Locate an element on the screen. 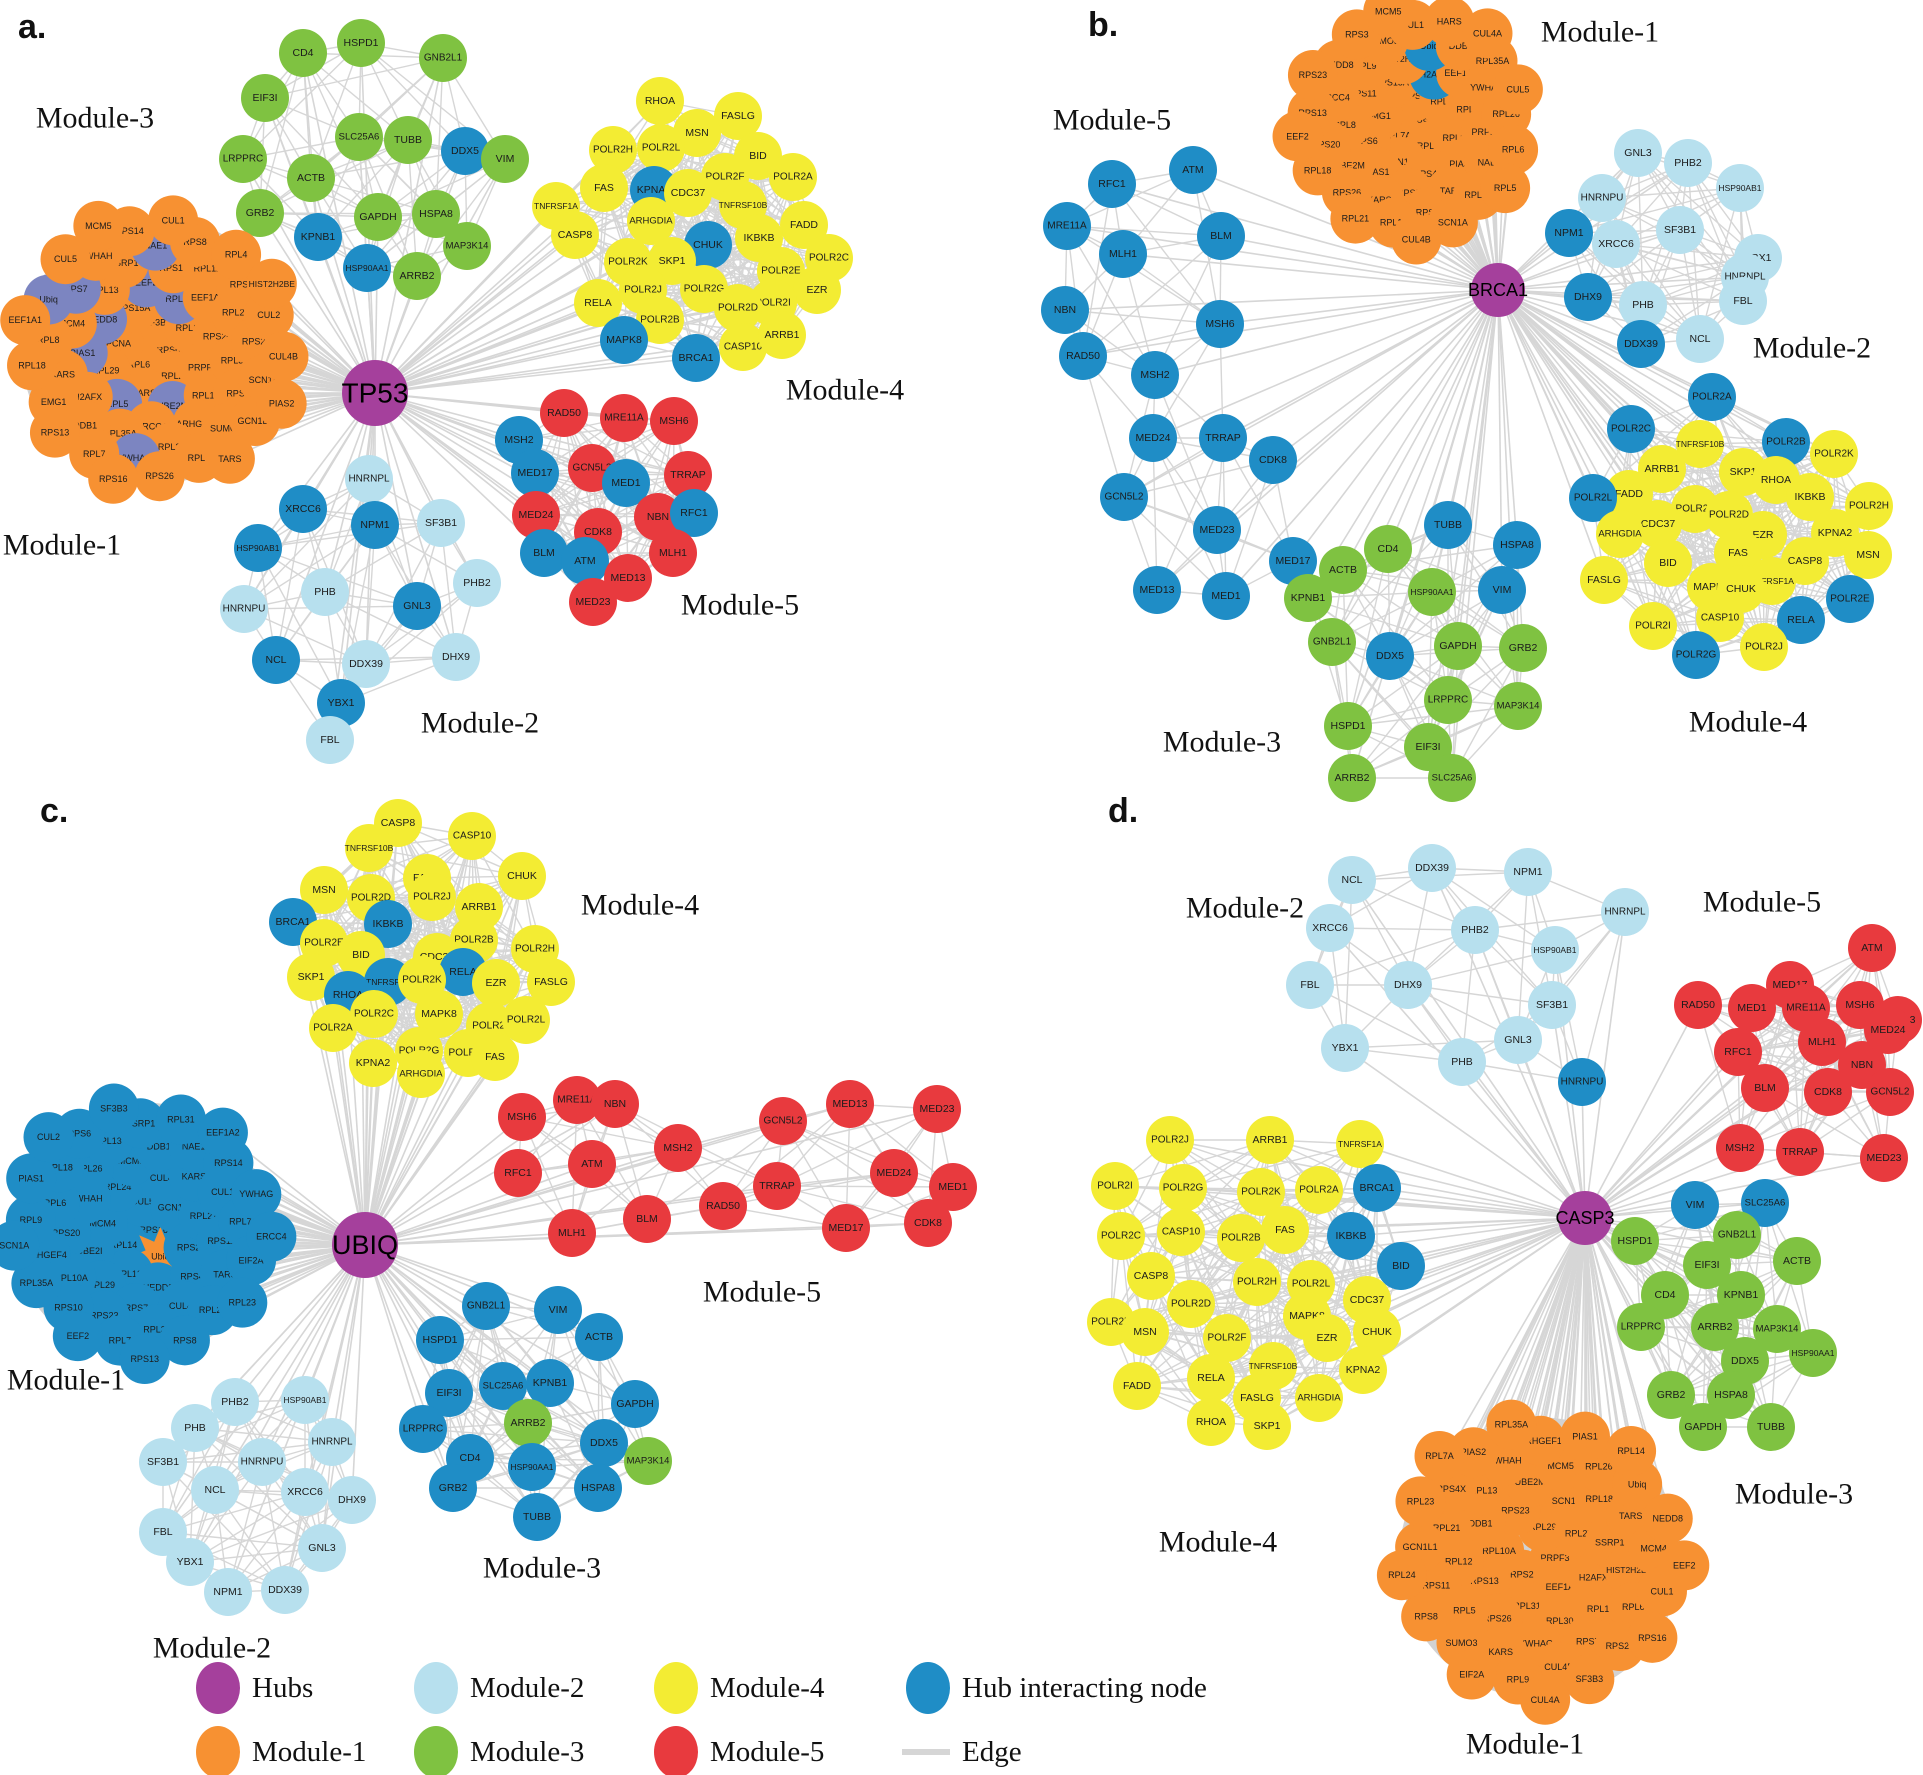  node-label: RPS6 is located at coordinates (169, 350).